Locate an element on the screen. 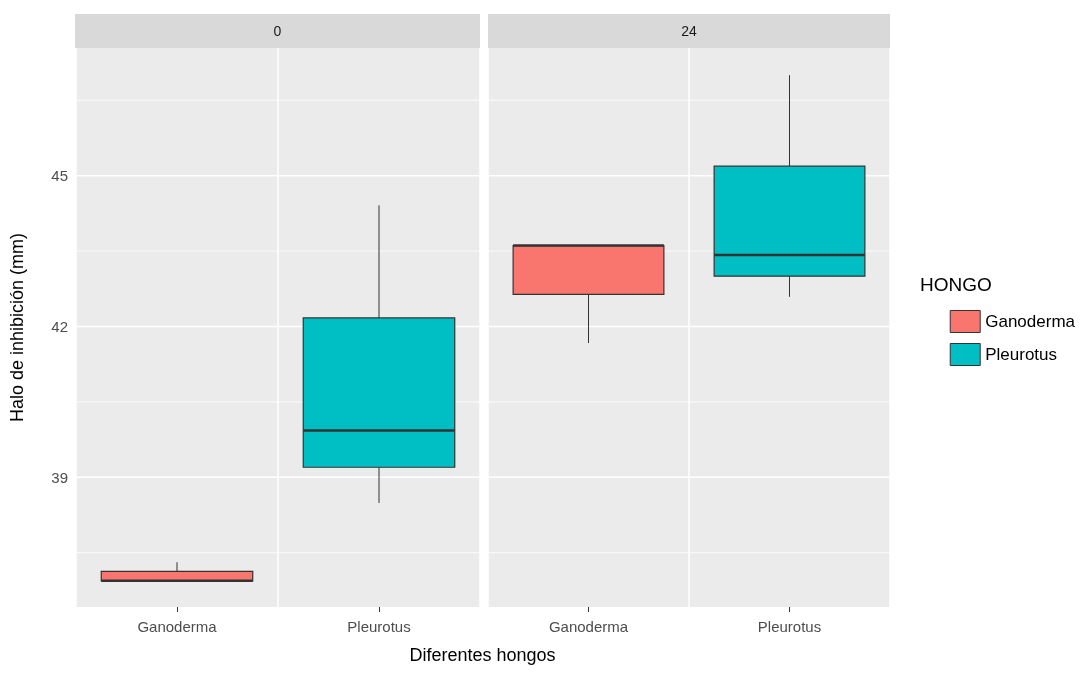 The image size is (1090, 673). legend-label: Pleurotus is located at coordinates (1021, 354).